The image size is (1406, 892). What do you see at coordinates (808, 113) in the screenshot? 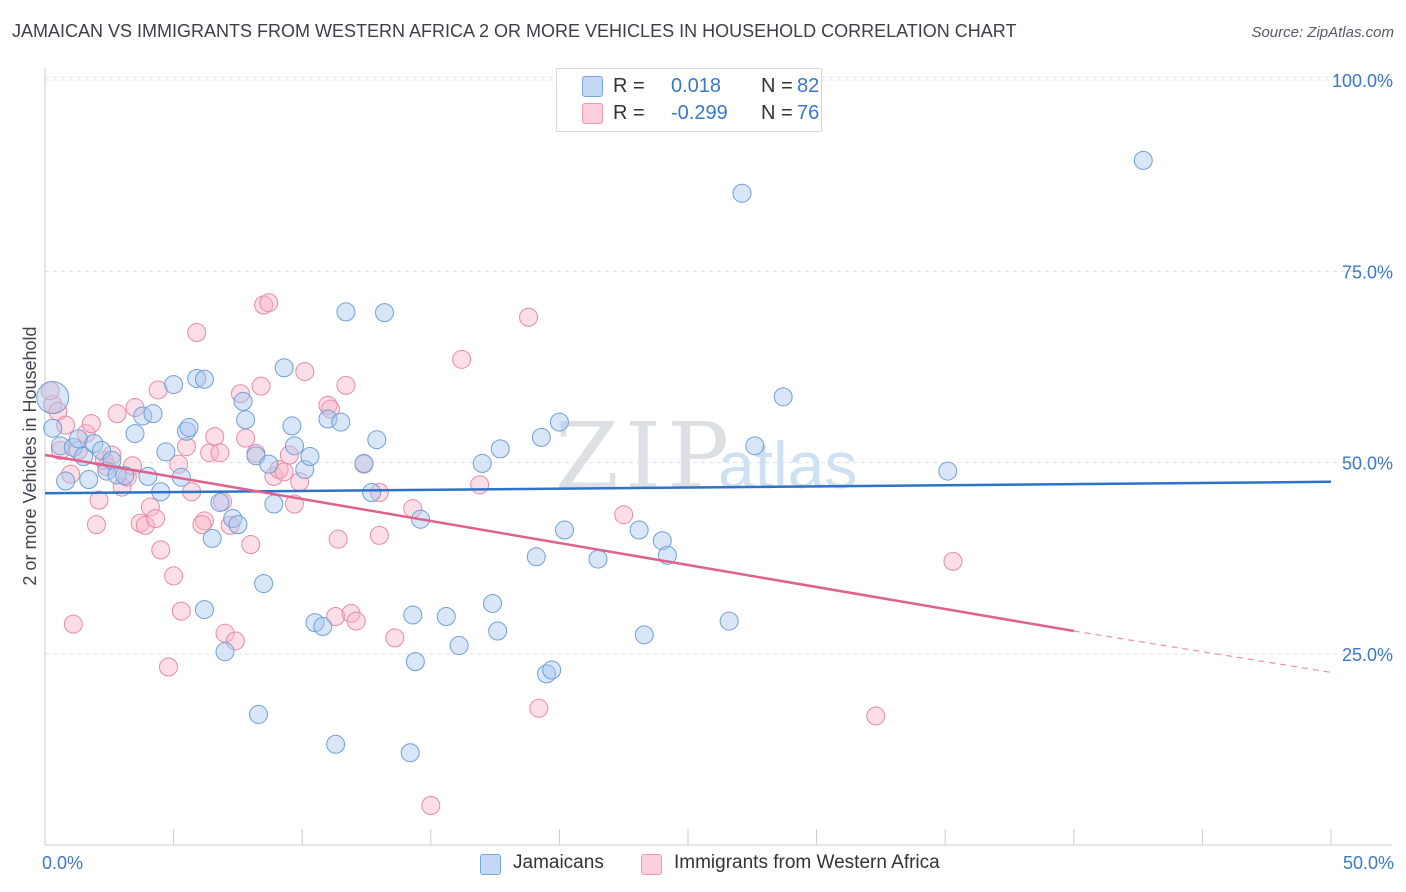
I see `legend-n-value: 76` at bounding box center [808, 113].